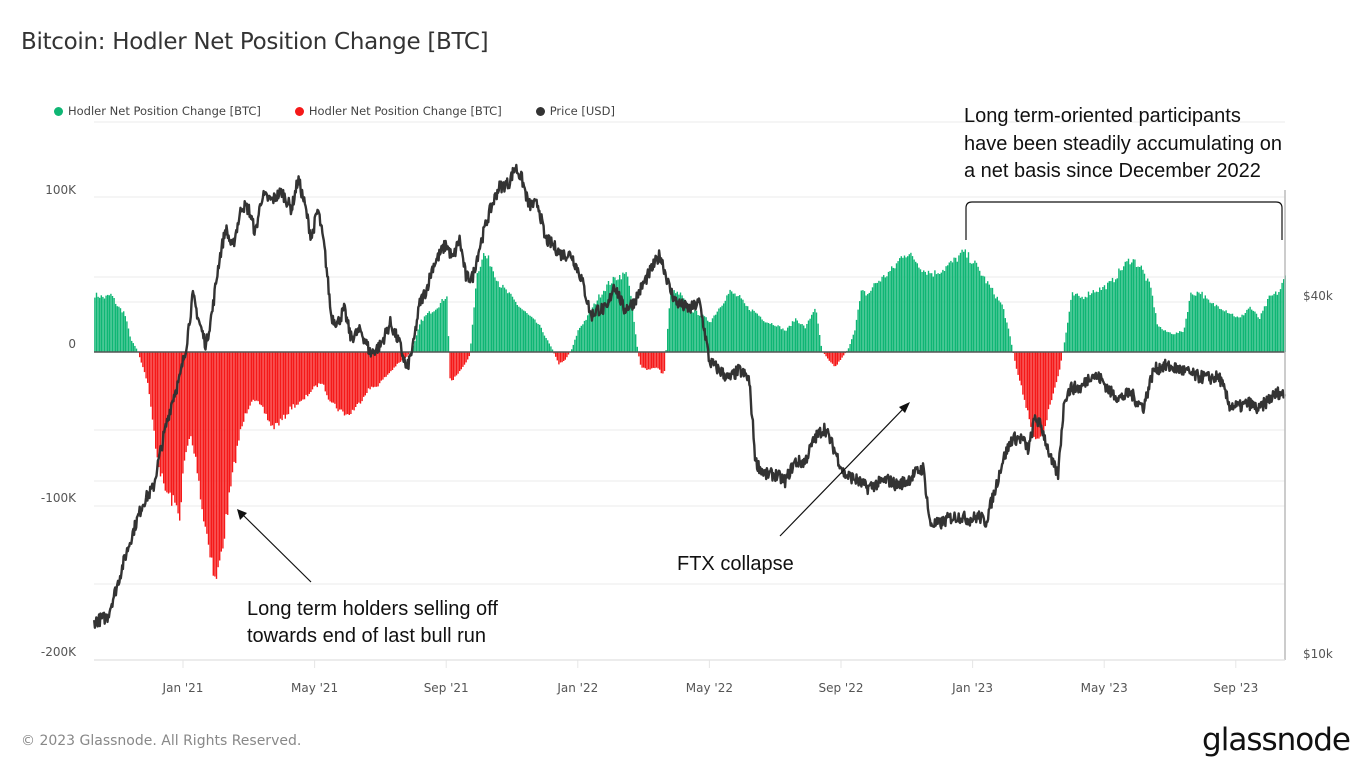 Image resolution: width=1372 pixels, height=771 pixels. What do you see at coordinates (446, 688) in the screenshot?
I see `x-tick-label: Sep '21` at bounding box center [446, 688].